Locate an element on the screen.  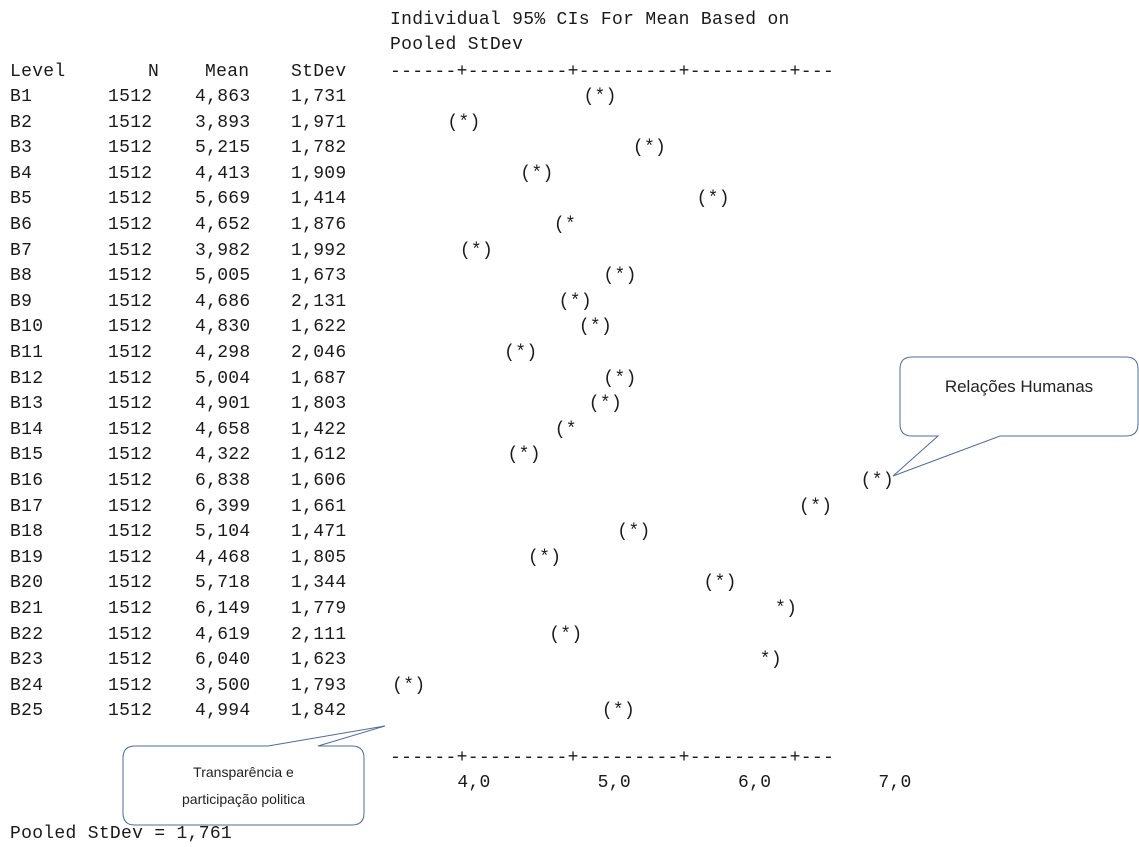
row-level: B8 is located at coordinates (21, 276).